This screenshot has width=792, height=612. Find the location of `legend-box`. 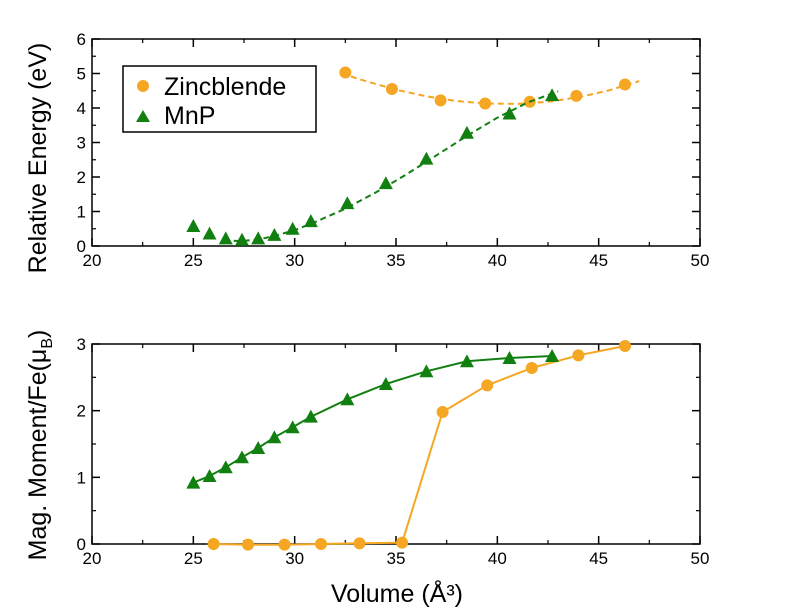

legend-box is located at coordinates (219, 99).